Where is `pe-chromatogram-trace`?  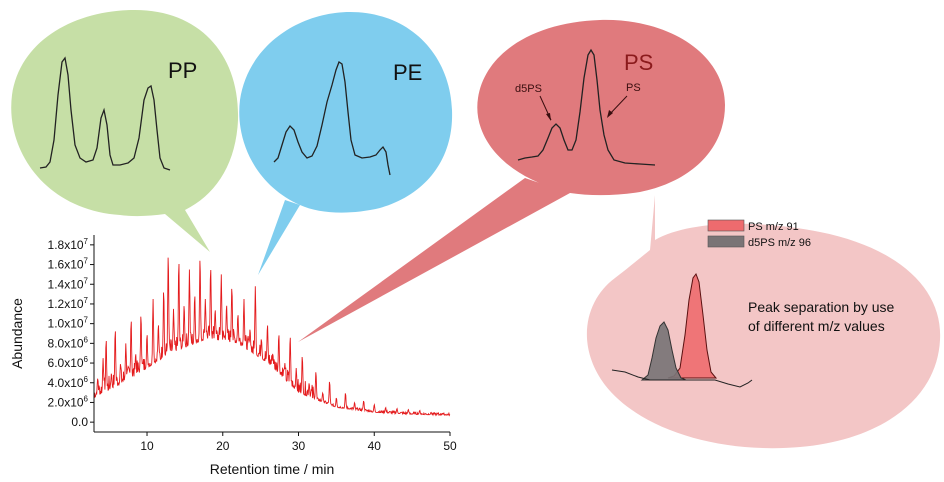
pe-chromatogram-trace is located at coordinates (332, 118).